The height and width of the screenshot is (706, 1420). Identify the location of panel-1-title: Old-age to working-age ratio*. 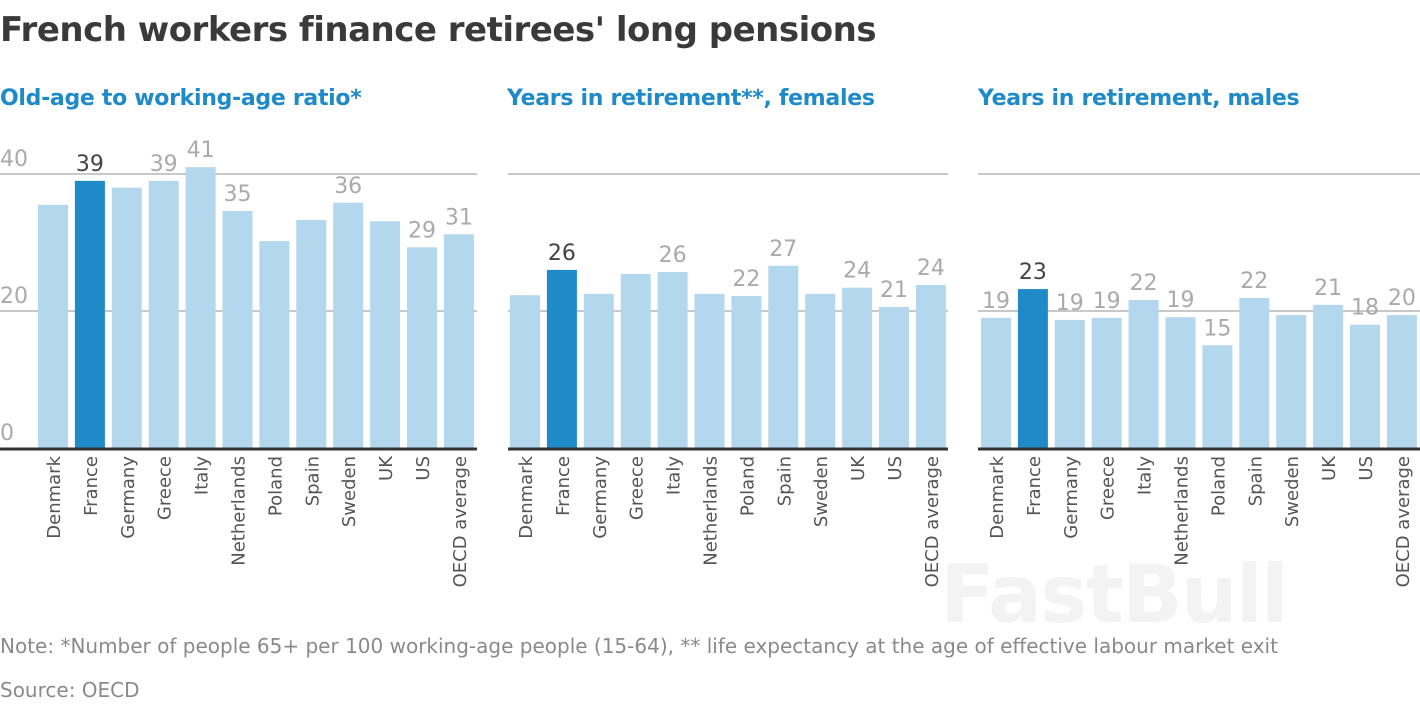
(181, 98).